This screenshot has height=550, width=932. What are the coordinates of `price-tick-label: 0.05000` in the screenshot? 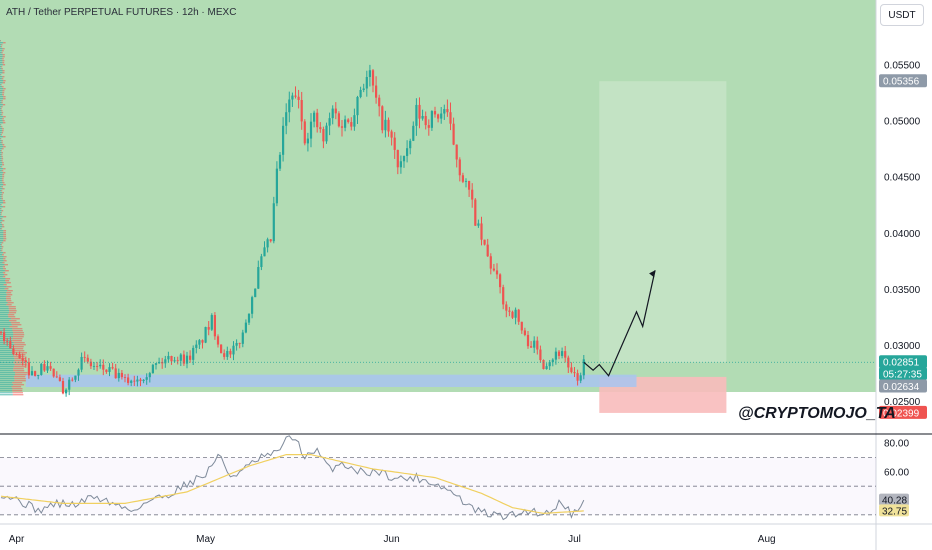 It's located at (902, 122).